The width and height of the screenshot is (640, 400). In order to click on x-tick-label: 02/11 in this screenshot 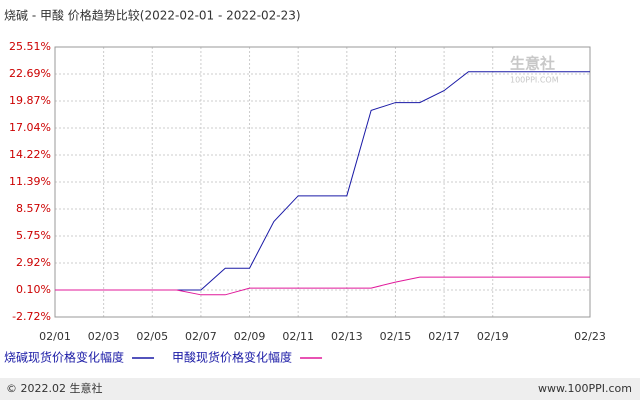, I will do `click(298, 336)`.